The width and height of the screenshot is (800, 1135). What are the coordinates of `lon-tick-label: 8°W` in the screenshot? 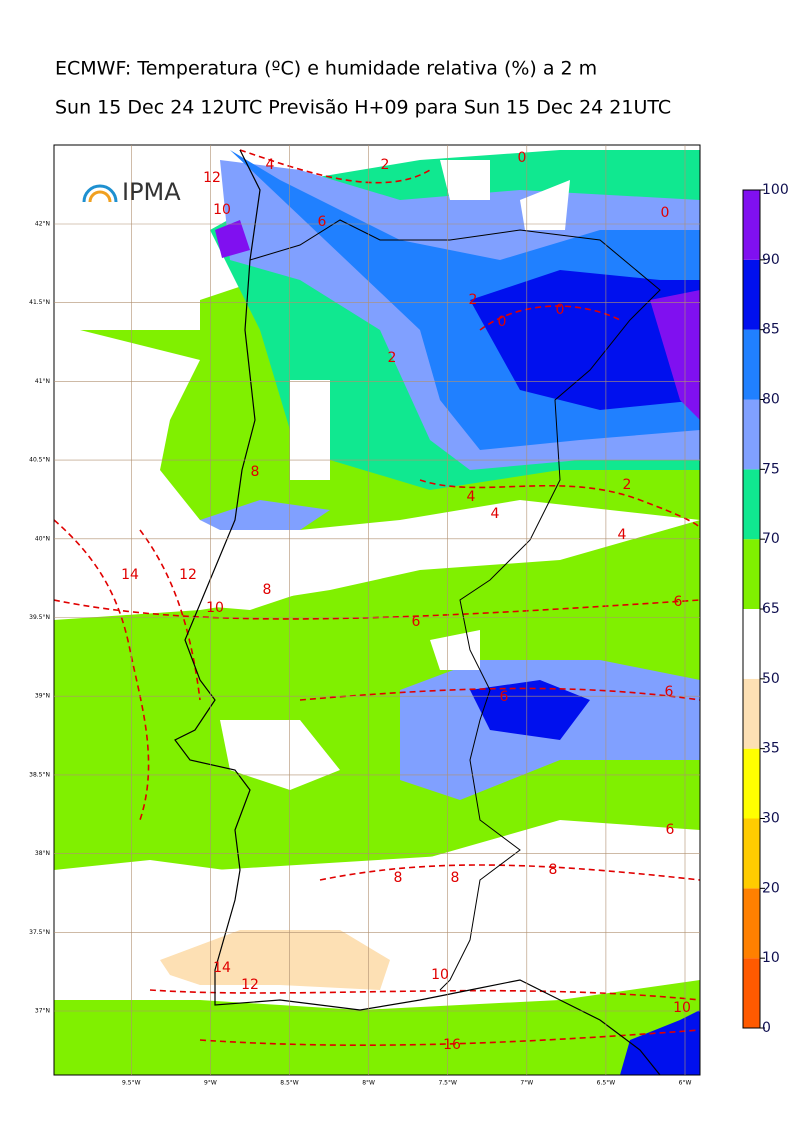 It's located at (368, 1083).